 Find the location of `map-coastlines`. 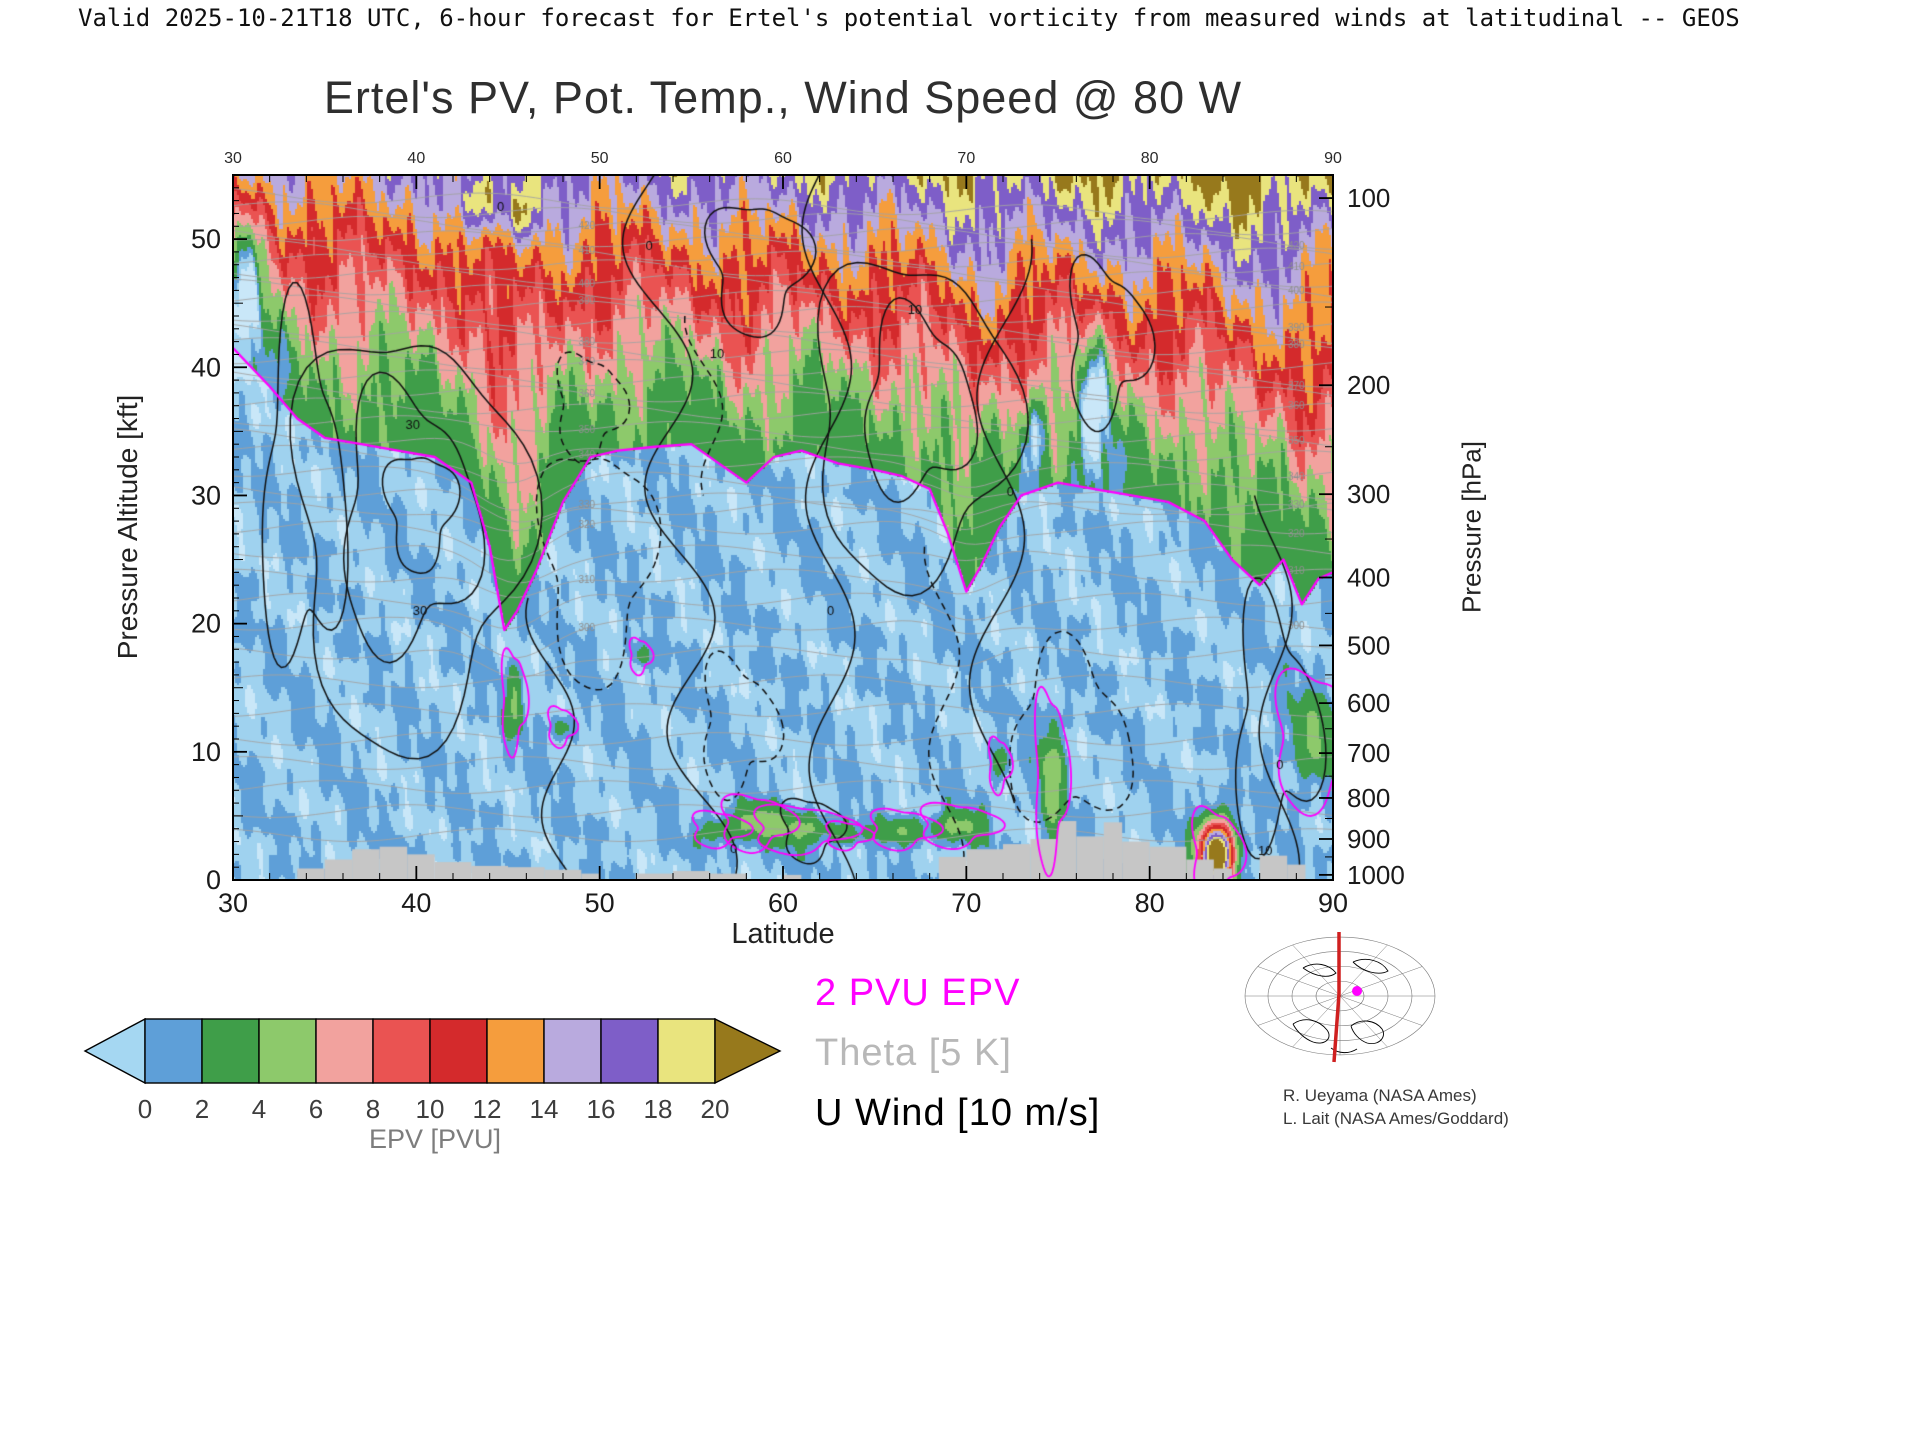

map-coastlines is located at coordinates (1340, 1006).